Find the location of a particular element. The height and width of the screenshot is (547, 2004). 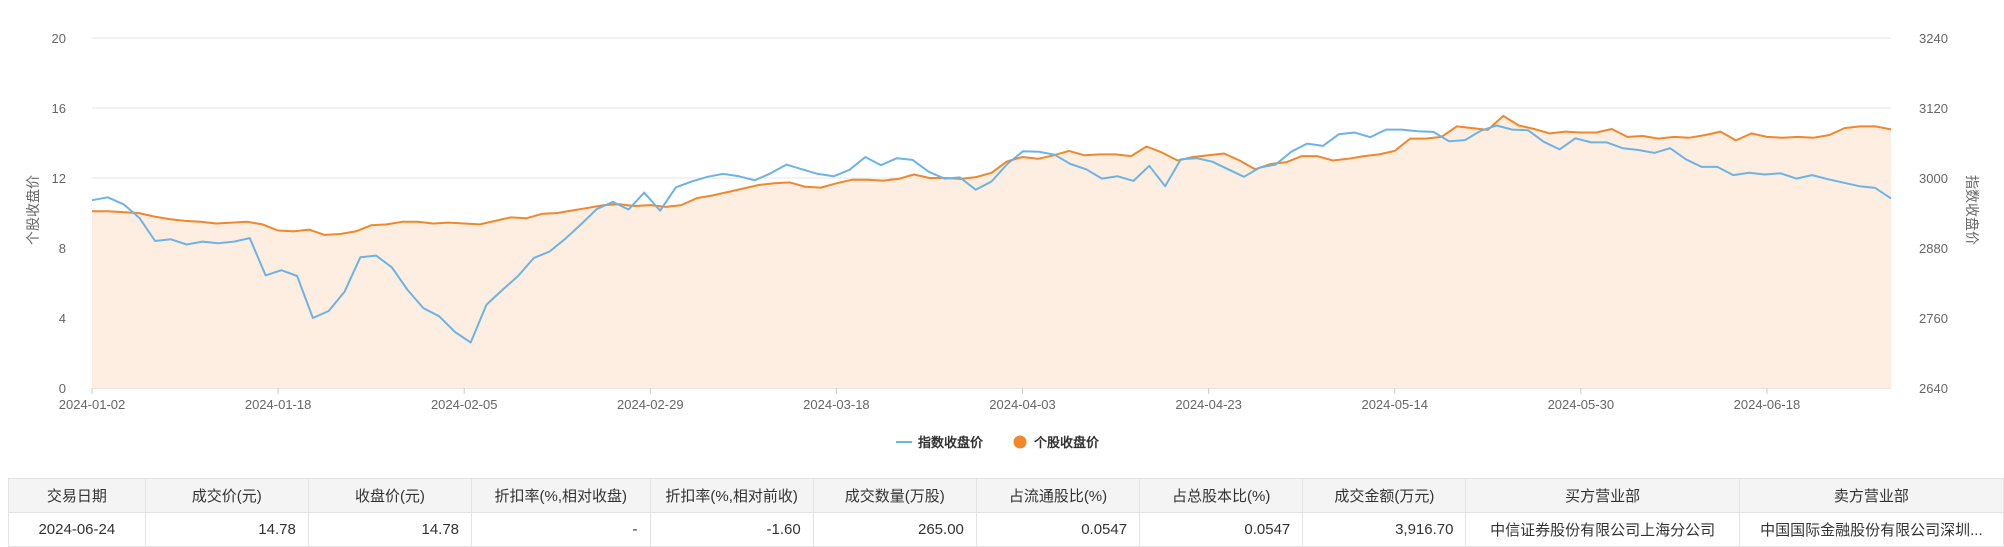

column-header: 卖方营业部 is located at coordinates (1871, 495).